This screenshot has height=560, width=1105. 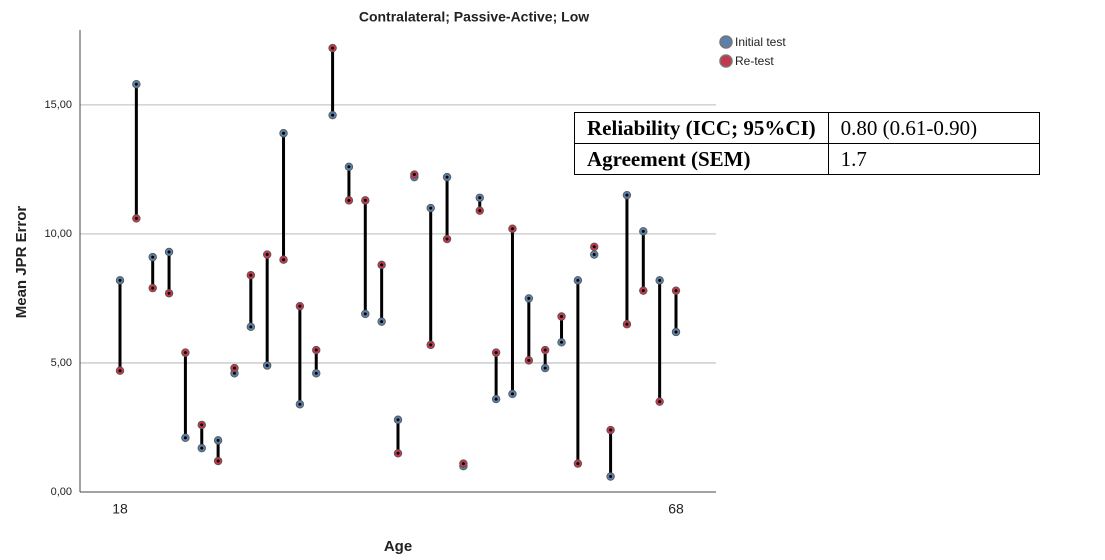 What do you see at coordinates (58, 234) in the screenshot?
I see `y-tick-label: 10,00` at bounding box center [58, 234].